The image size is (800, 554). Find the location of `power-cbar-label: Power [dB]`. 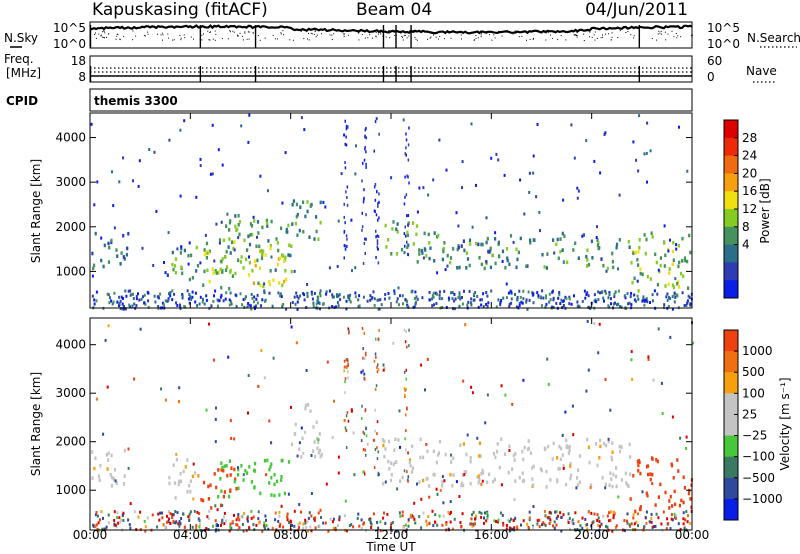

power-cbar-label: Power [dB] is located at coordinates (765, 210).